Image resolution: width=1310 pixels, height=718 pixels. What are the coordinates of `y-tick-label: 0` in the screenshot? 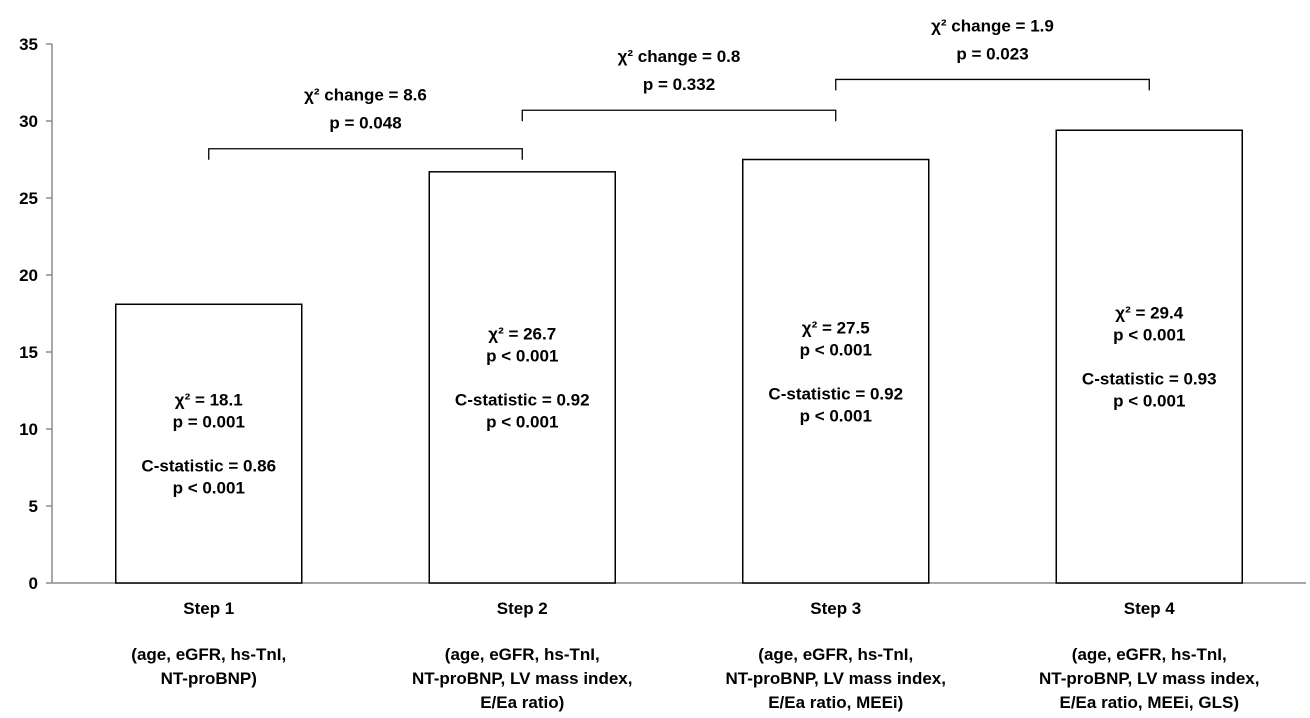 It's located at (33, 583).